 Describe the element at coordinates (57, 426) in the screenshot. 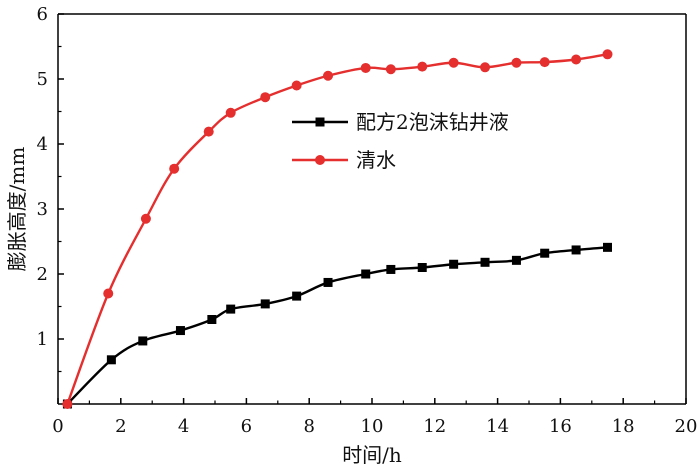

I see `x-tick-label: 0` at that location.